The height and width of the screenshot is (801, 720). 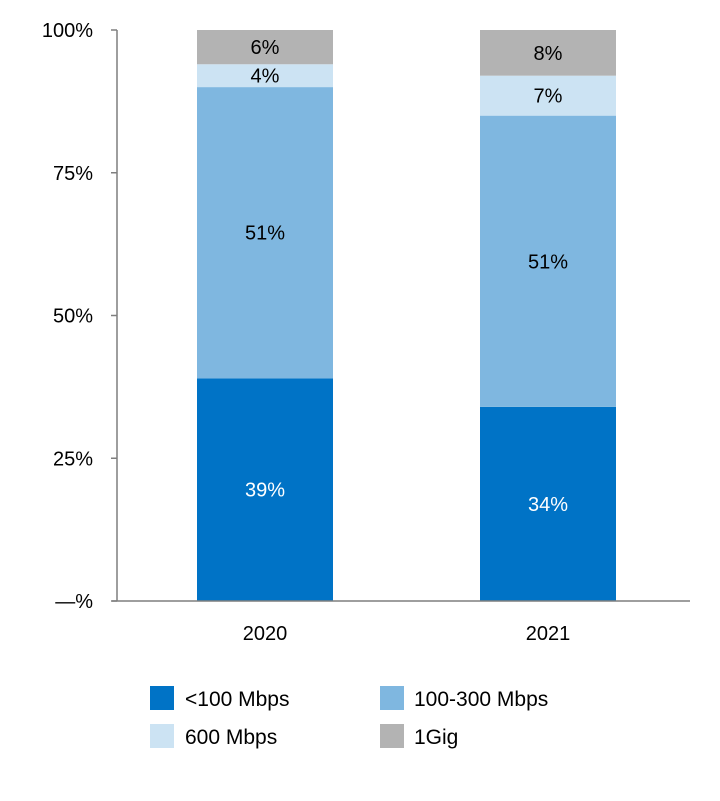 I want to click on y-tick-label: 75%, so click(x=73, y=174).